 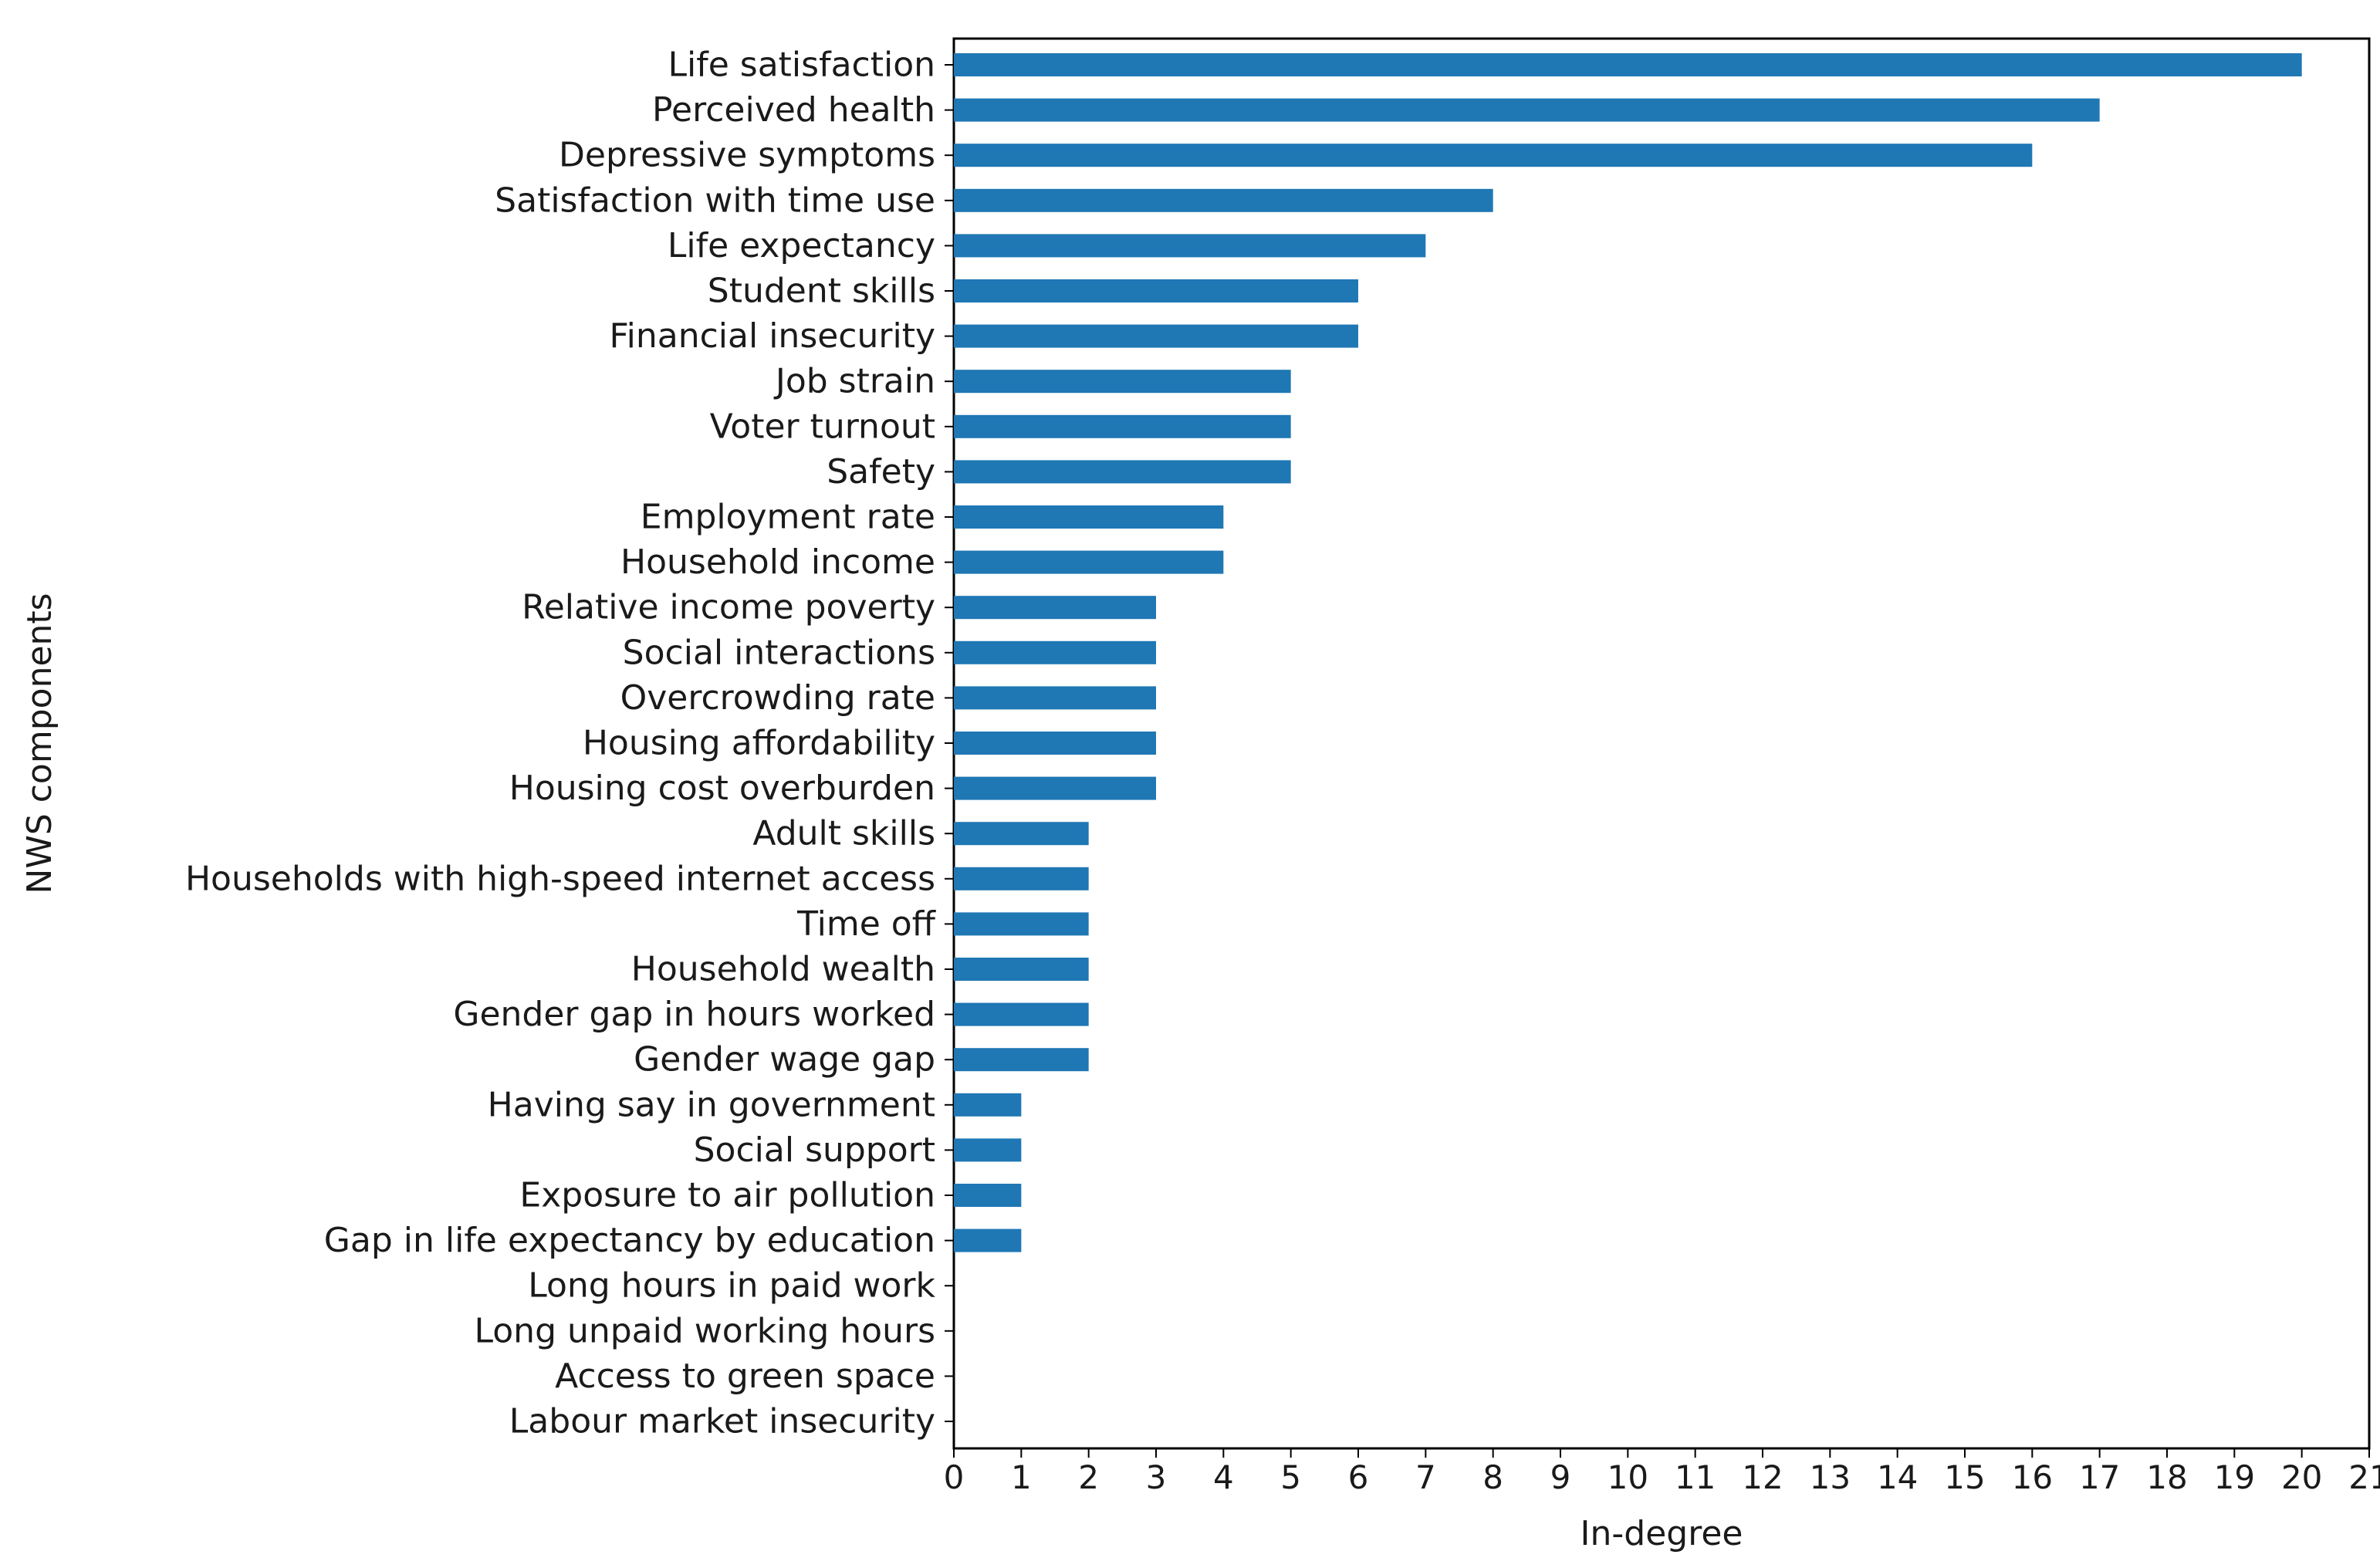 What do you see at coordinates (788, 517) in the screenshot?
I see `category-label: Employment rate` at bounding box center [788, 517].